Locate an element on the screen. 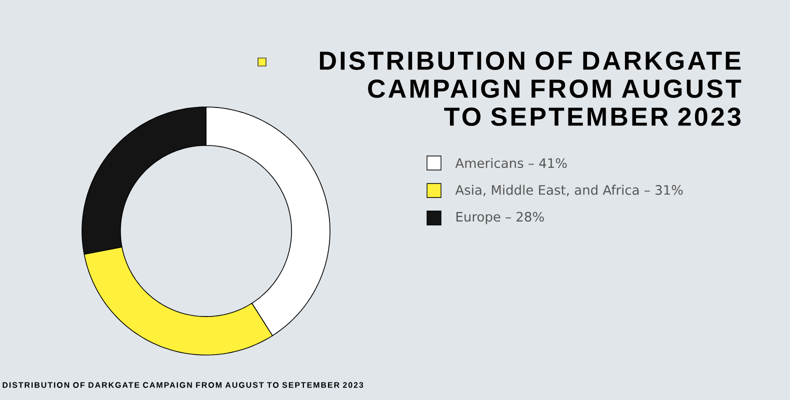 The height and width of the screenshot is (400, 790). legend-label: Europe – 28% is located at coordinates (500, 218).